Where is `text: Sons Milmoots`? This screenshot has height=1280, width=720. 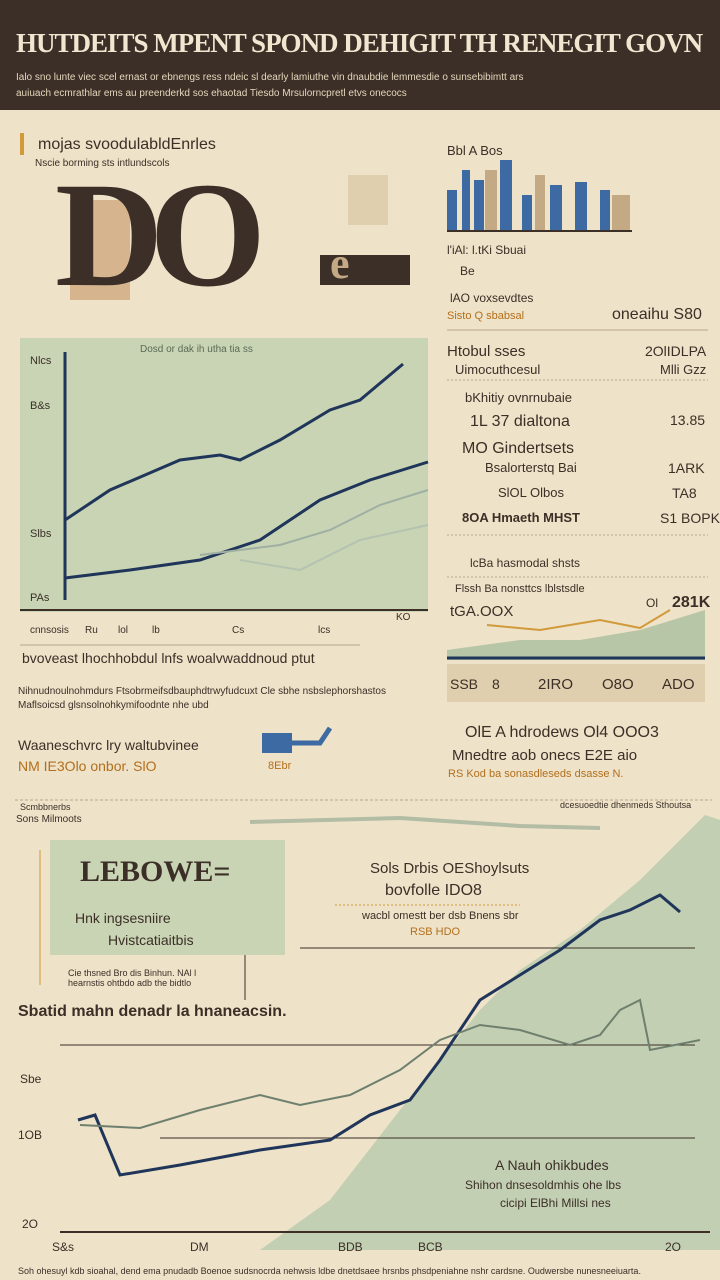 text: Sons Milmoots is located at coordinates (49, 819).